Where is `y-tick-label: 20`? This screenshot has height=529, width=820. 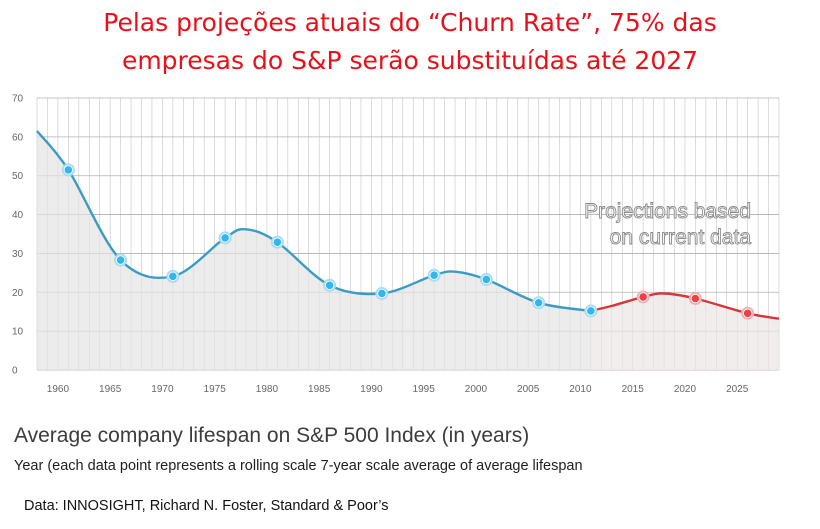 y-tick-label: 20 is located at coordinates (18, 293).